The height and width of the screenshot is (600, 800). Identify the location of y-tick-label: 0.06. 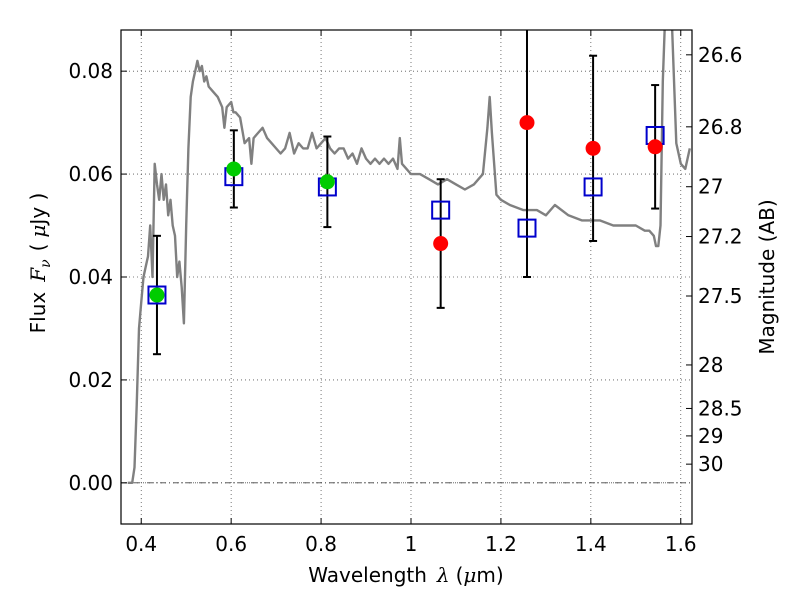
(90, 174).